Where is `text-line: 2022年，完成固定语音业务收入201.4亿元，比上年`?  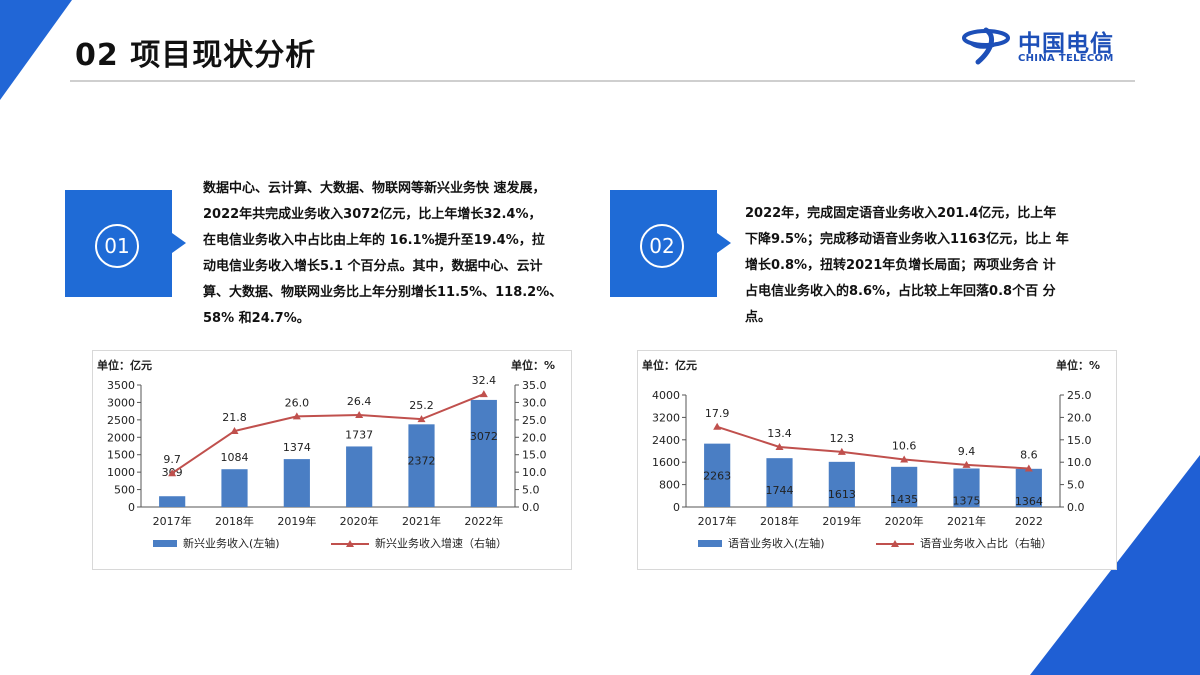
text-line: 2022年，完成固定语音业务收入201.4亿元，比上年 is located at coordinates (901, 213).